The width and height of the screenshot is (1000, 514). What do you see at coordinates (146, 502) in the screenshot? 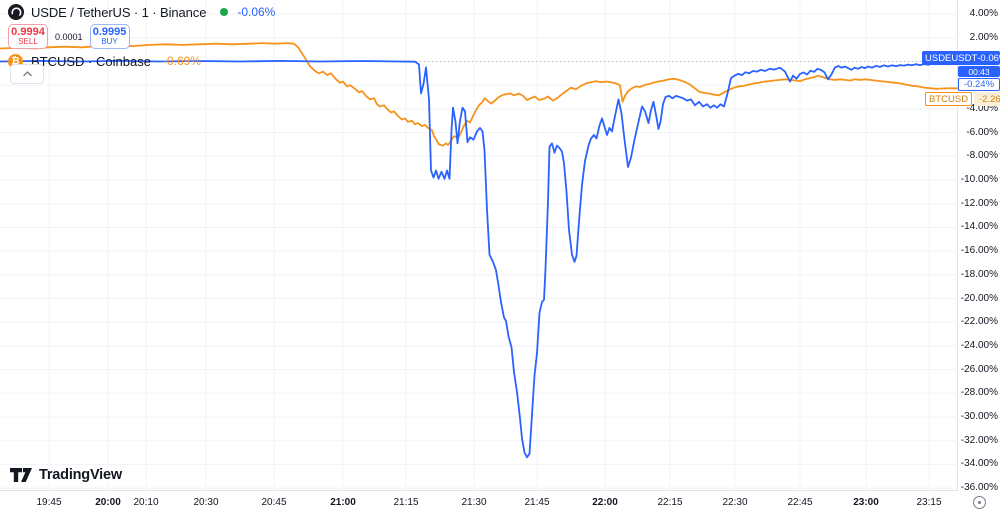
I see `time-axis-label: 20:10` at bounding box center [146, 502].